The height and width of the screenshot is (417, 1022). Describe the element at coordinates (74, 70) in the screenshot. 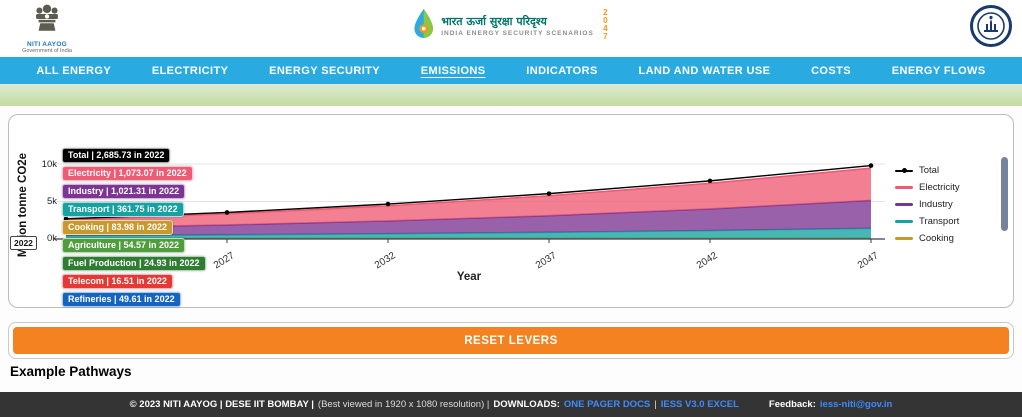

I see `nav-all-energy: ALL ENERGY` at that location.